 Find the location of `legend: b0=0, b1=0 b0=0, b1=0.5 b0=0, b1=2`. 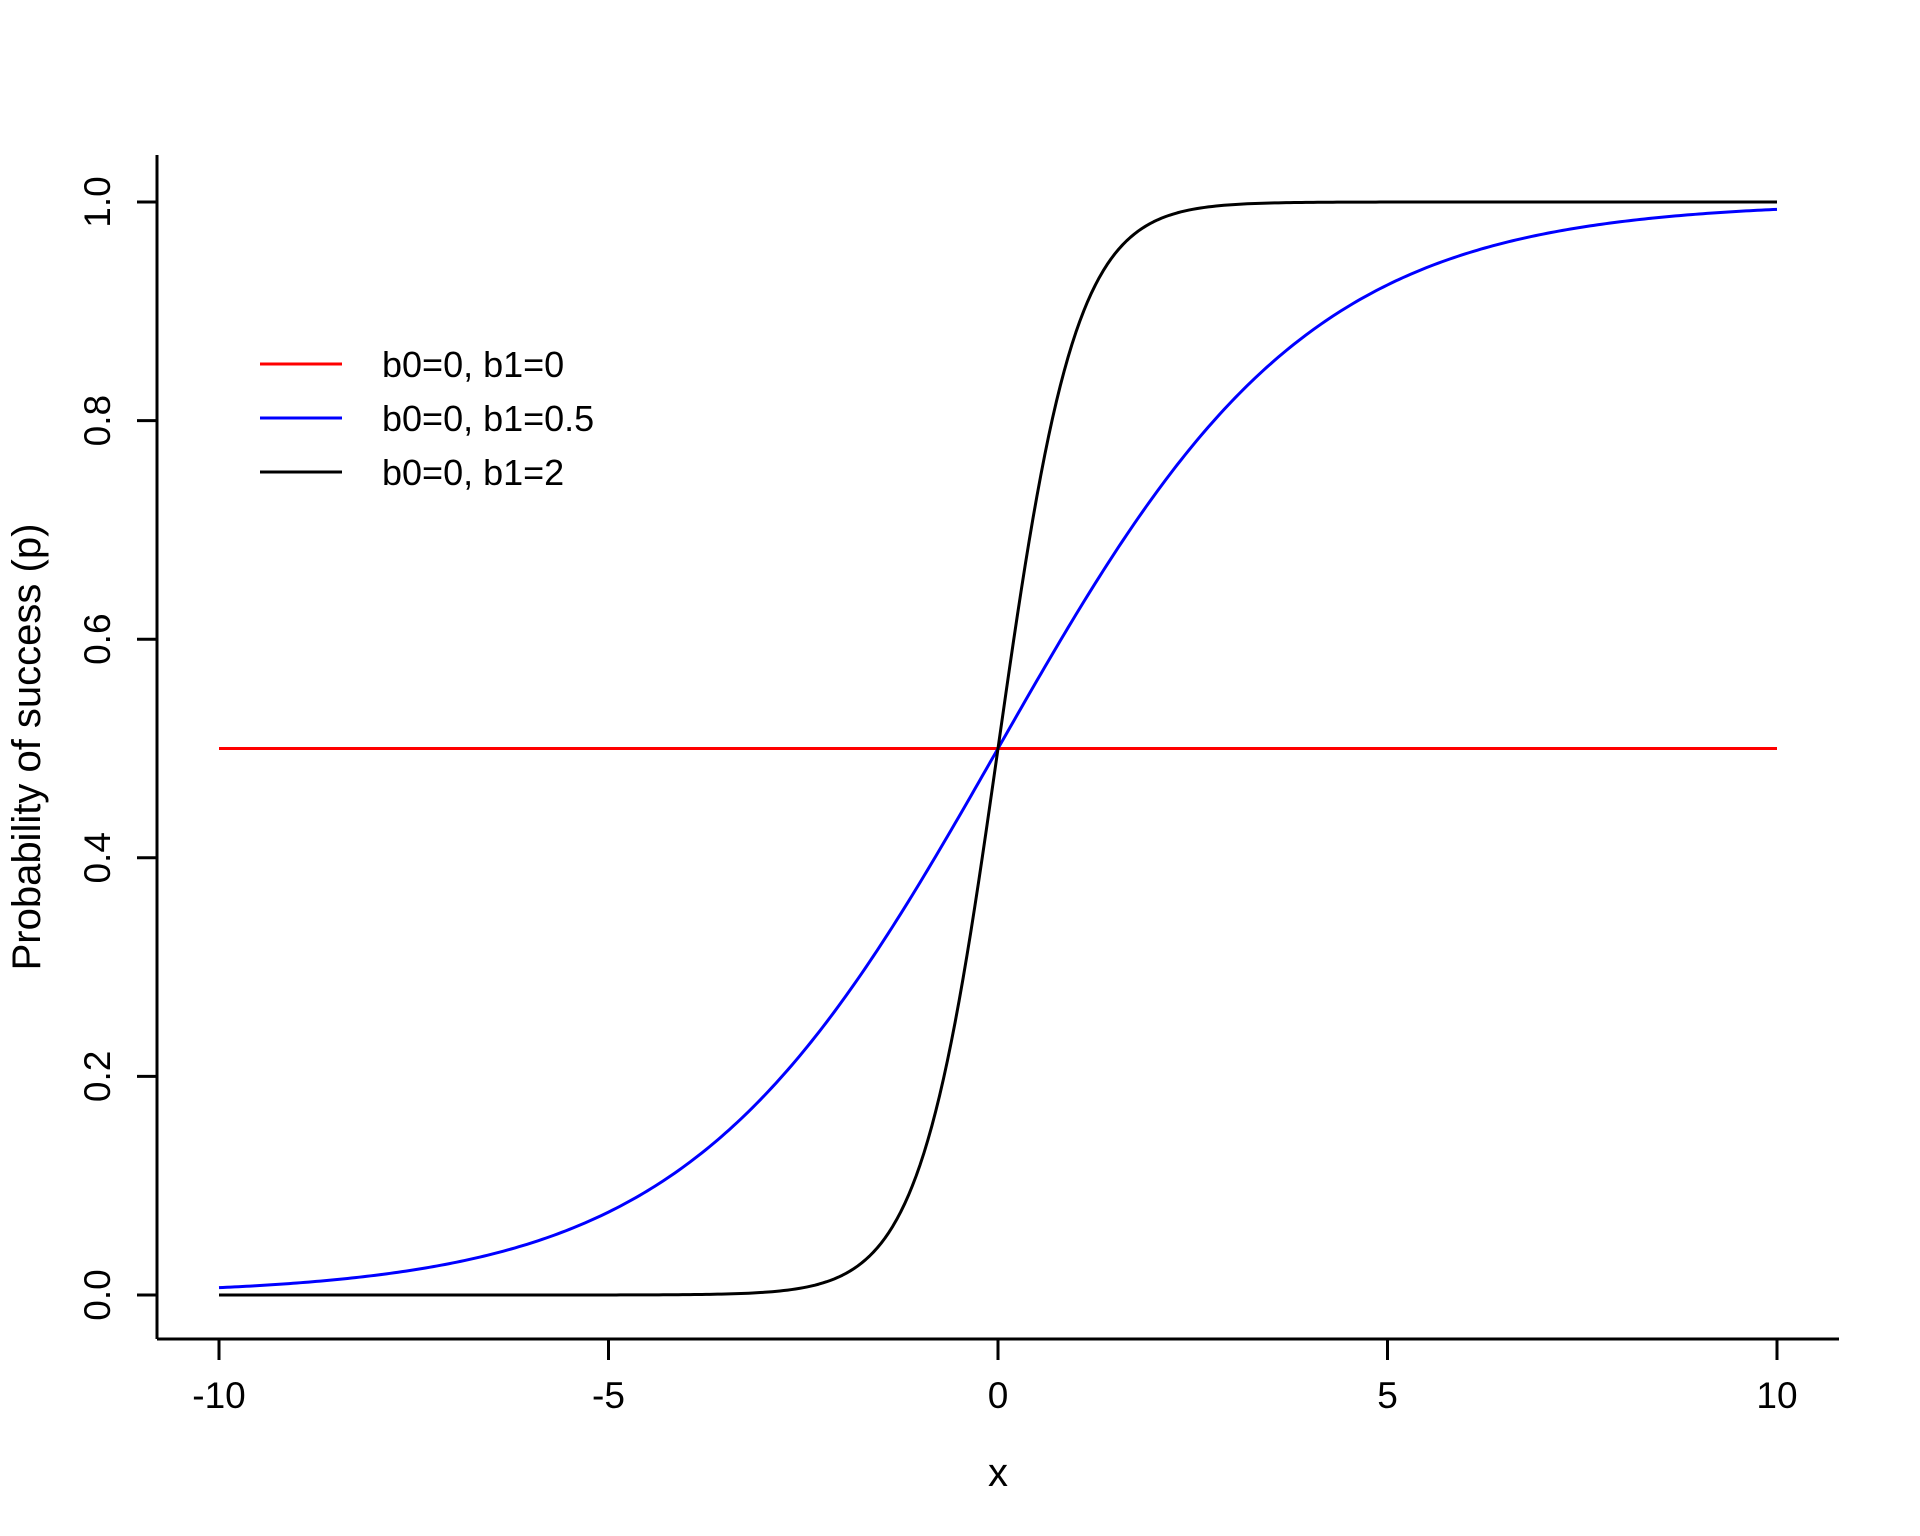

legend: b0=0, b1=0 b0=0, b1=0.5 b0=0, b1=2 is located at coordinates (427, 418).